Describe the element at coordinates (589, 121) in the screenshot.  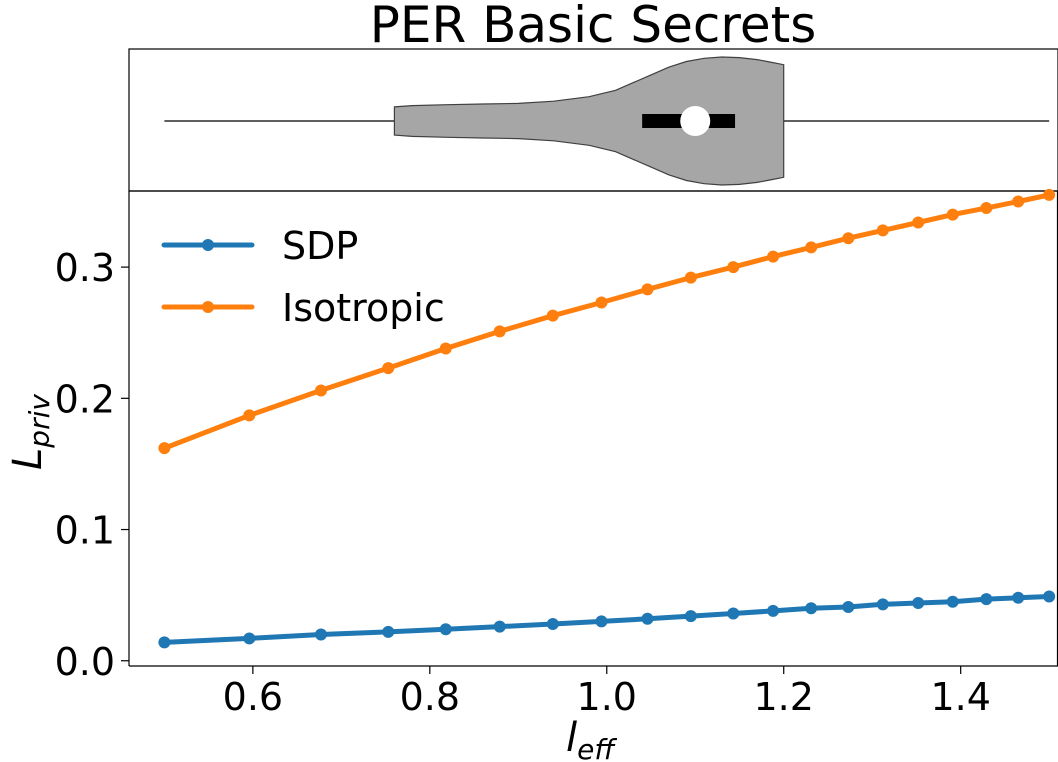
I see `violin-body` at that location.